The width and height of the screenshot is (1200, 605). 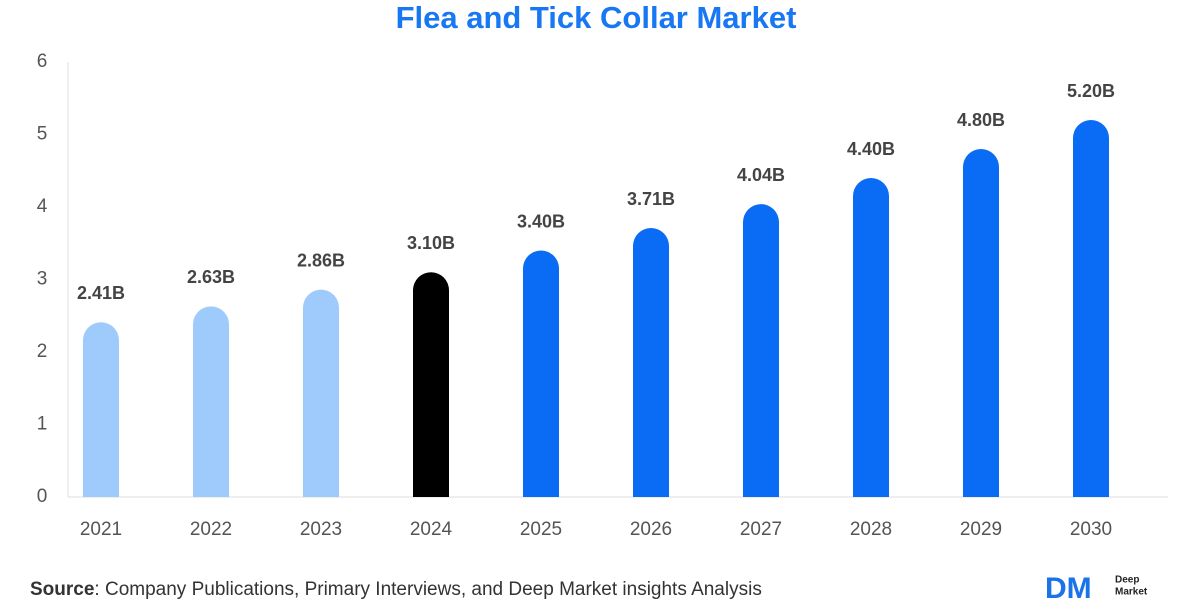 What do you see at coordinates (761, 529) in the screenshot?
I see `x-tick-label: 2027` at bounding box center [761, 529].